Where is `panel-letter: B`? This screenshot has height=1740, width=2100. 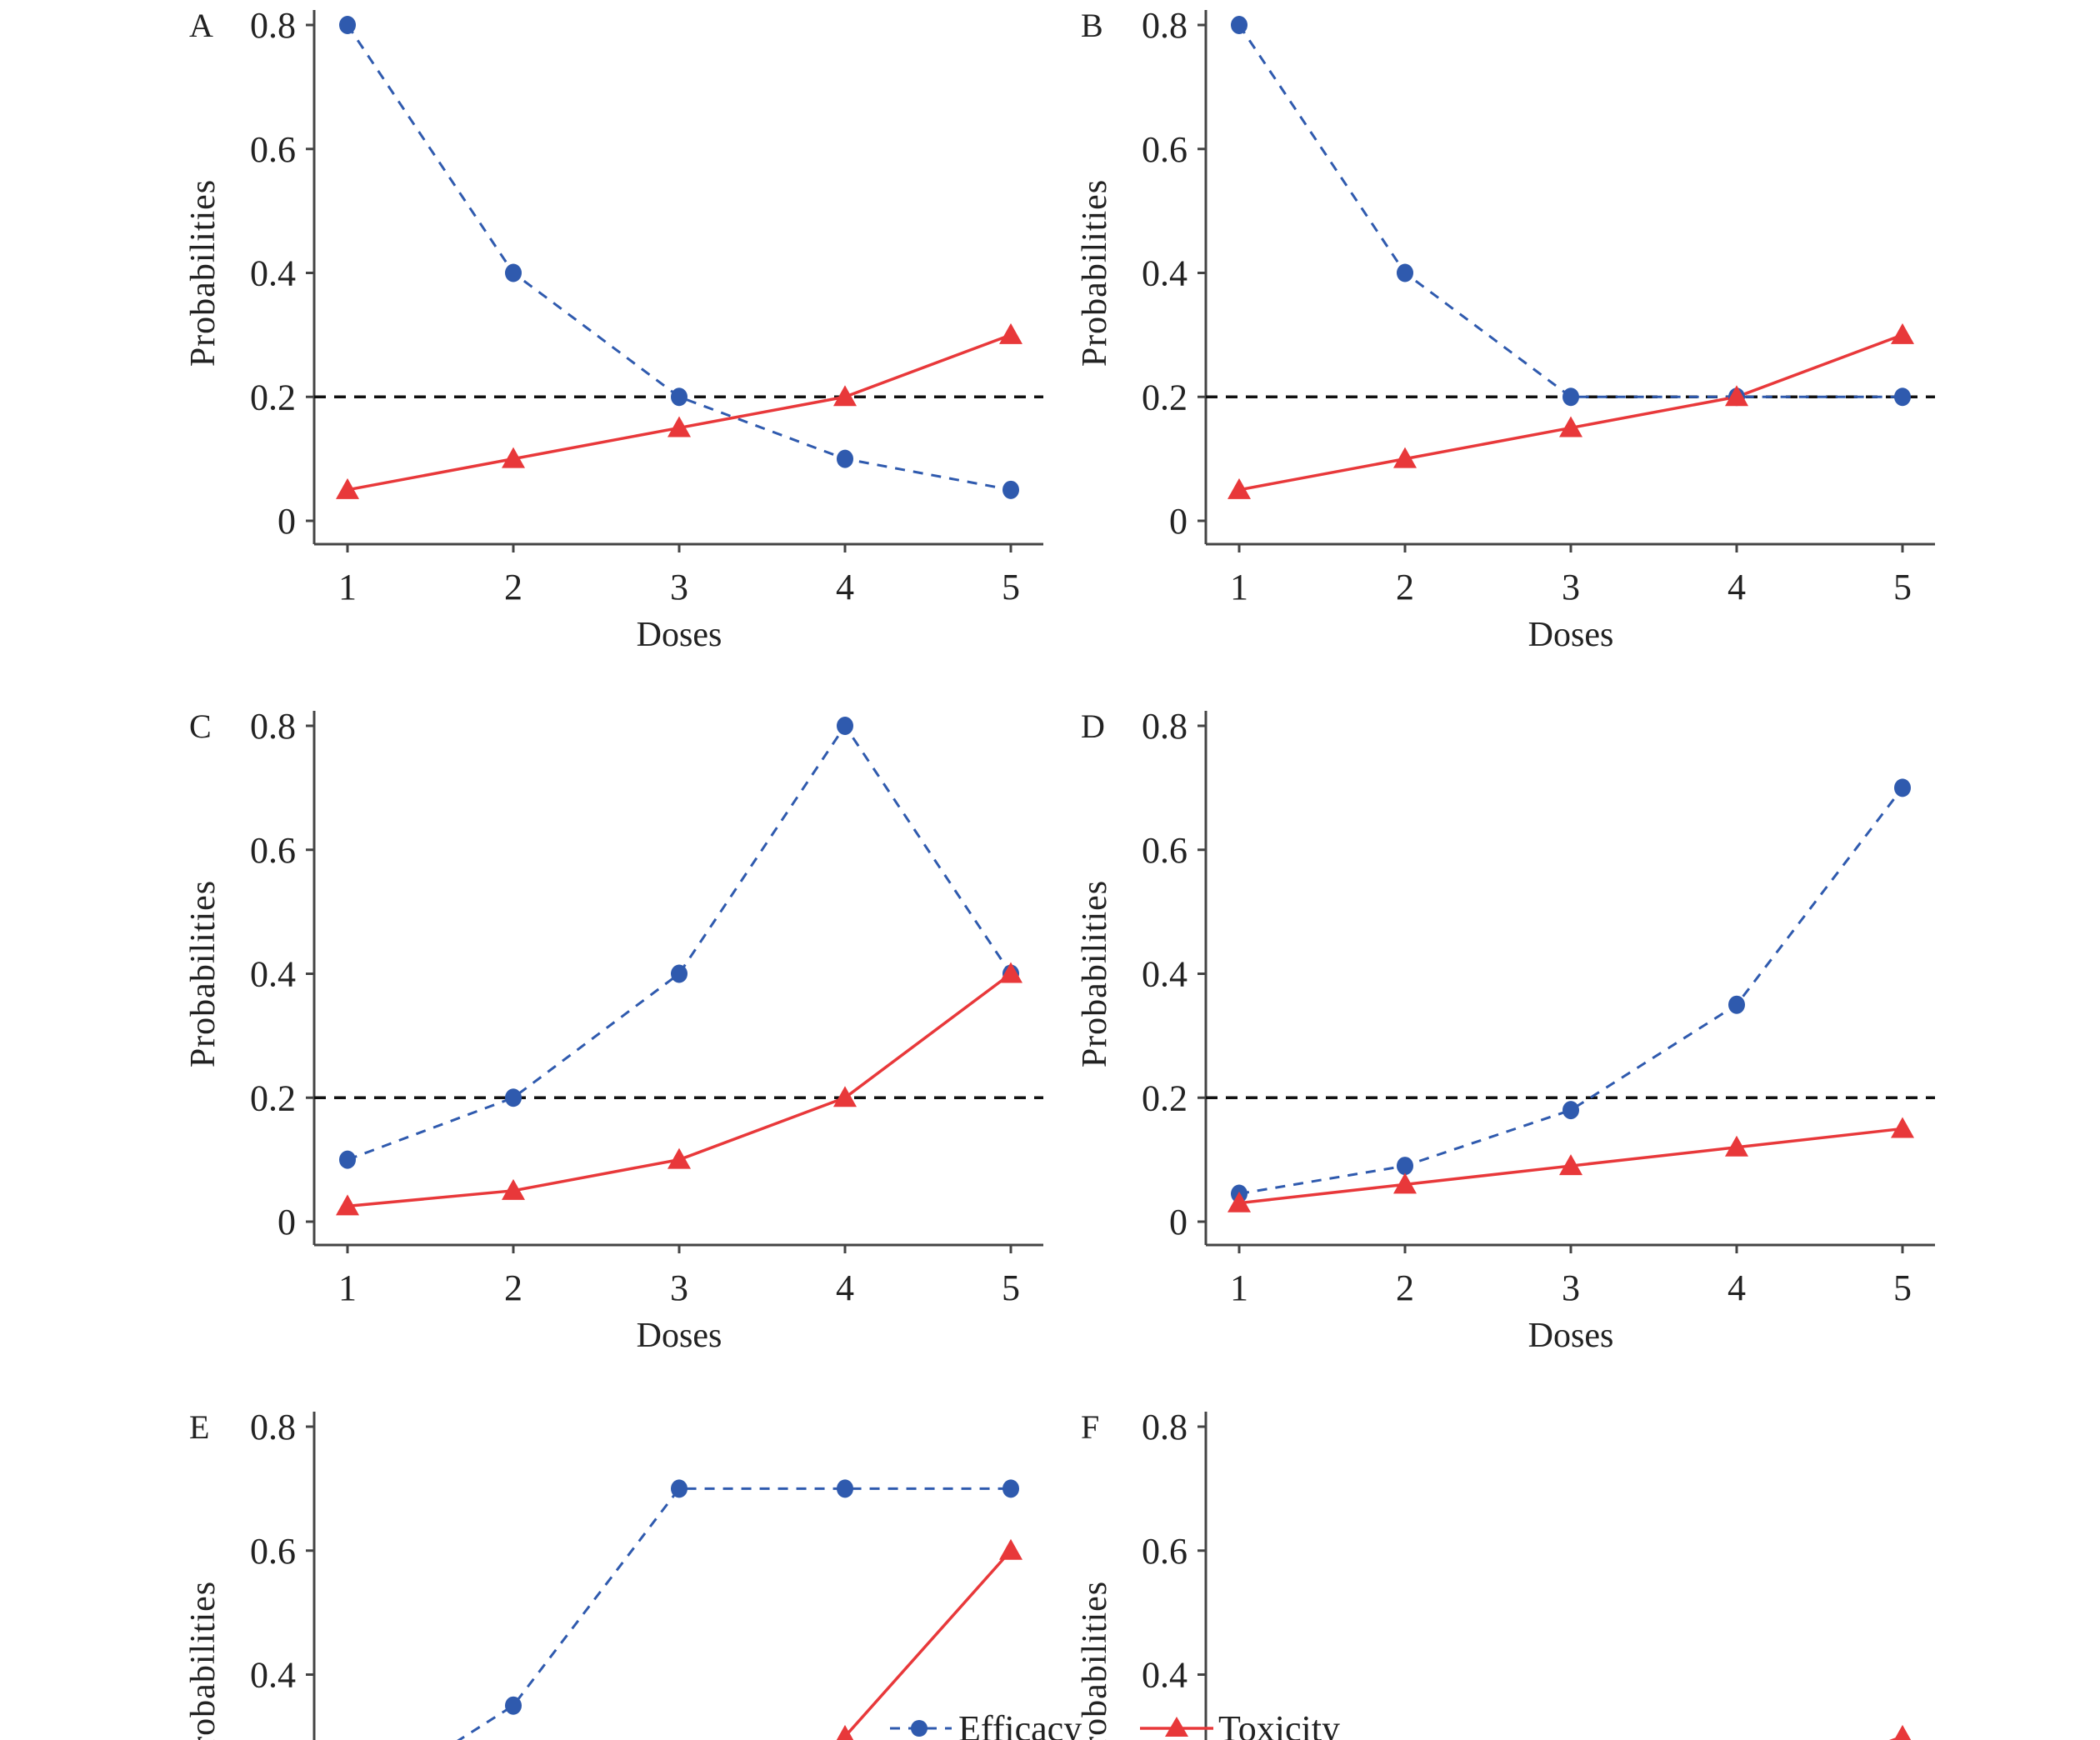
panel-letter: B is located at coordinates (1092, 25).